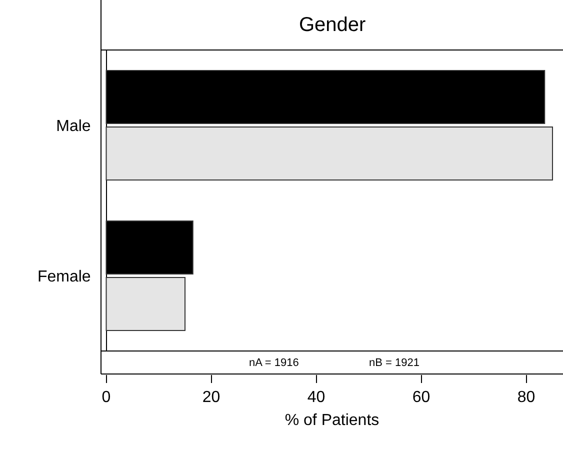 The image size is (563, 453). Describe the element at coordinates (526, 397) in the screenshot. I see `x-tick-label: 80` at that location.